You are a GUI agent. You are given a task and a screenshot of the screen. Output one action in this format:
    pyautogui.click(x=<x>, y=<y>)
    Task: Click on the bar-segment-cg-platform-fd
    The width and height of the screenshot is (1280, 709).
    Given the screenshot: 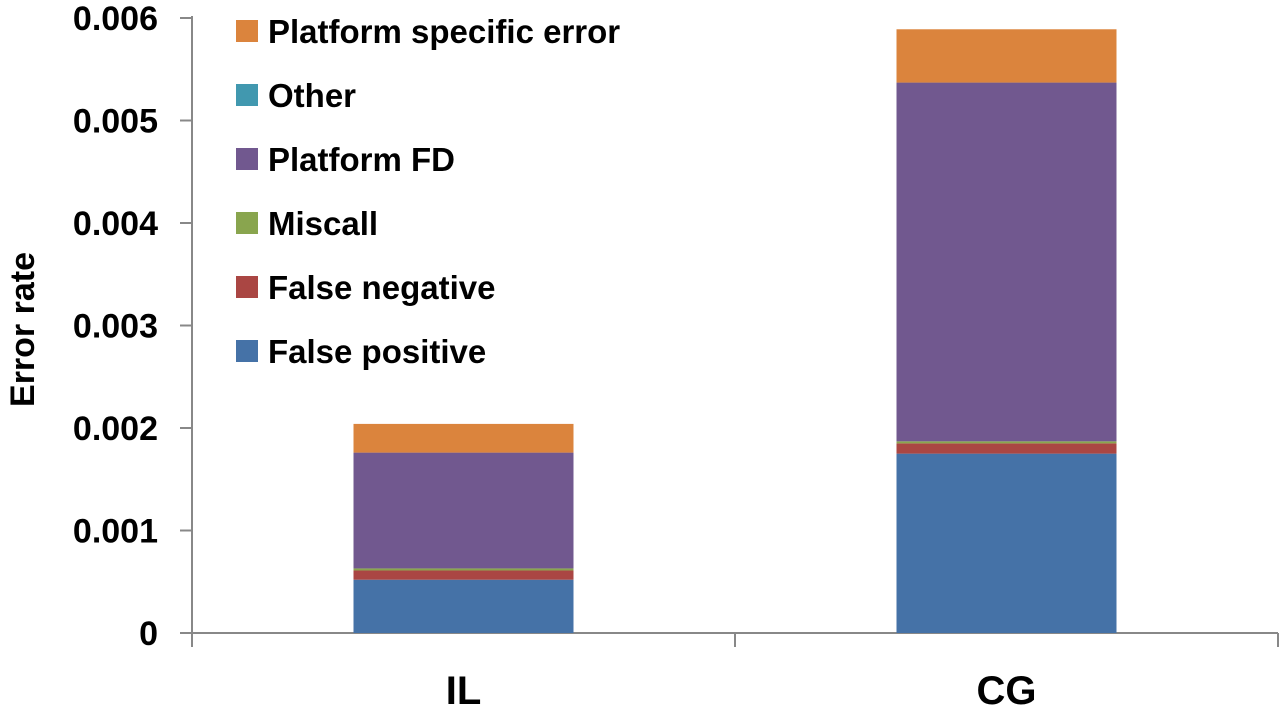 What is the action you would take?
    pyautogui.click(x=1006, y=262)
    